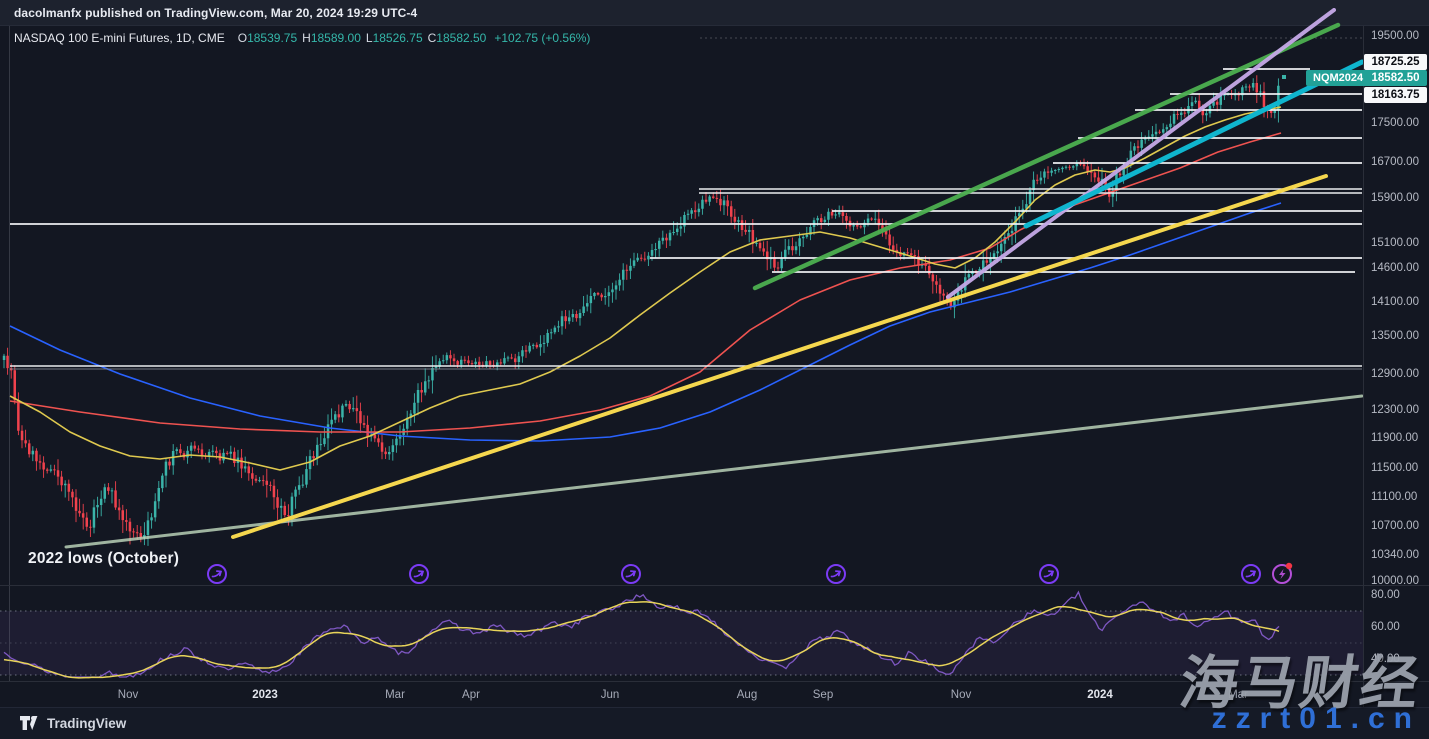 The image size is (1429, 739). I want to click on symbol-title: NASDAQ 100 E-mini Futures, 1D, CME, so click(119, 38).